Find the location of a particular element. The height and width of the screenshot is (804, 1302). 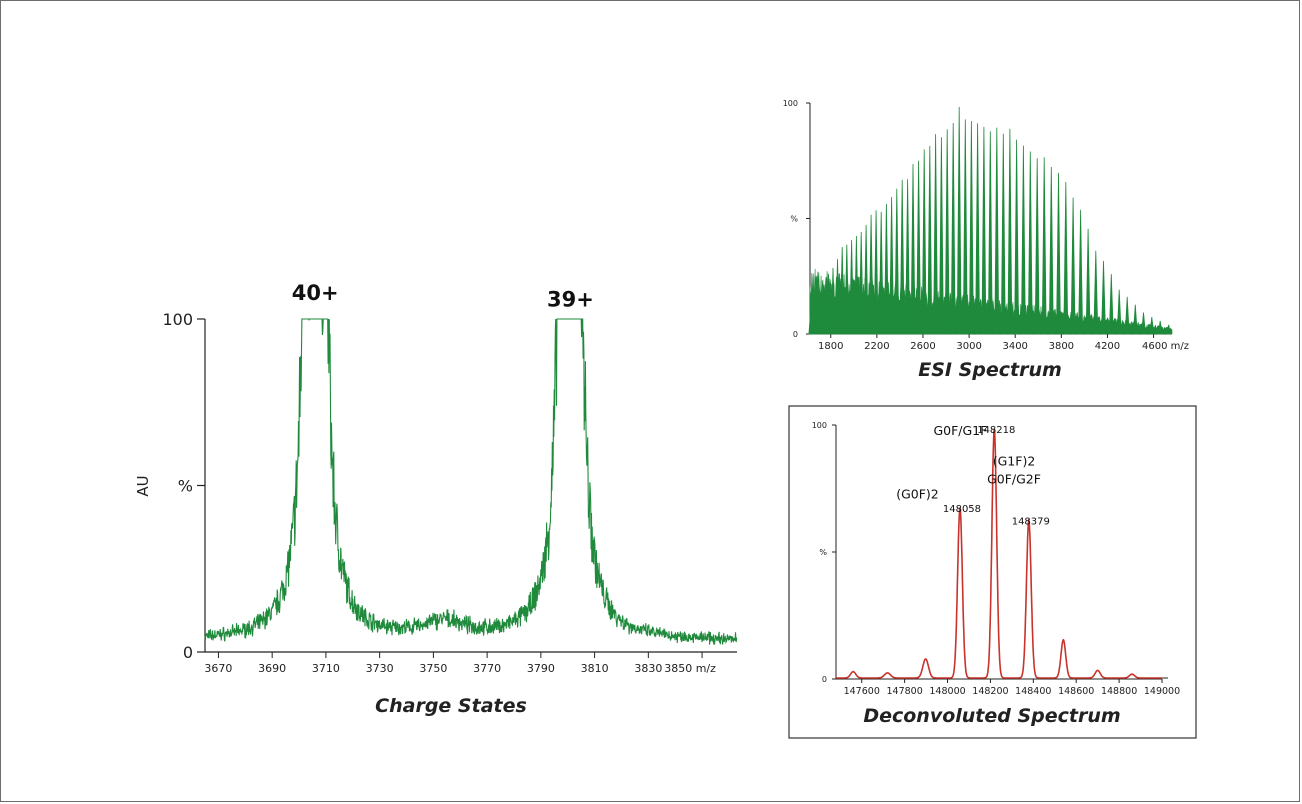

deconvoluted-glycoform-labels: G0F/G1F (G0F)2 (G1F)2 G0F/G2F is located at coordinates (968, 462).